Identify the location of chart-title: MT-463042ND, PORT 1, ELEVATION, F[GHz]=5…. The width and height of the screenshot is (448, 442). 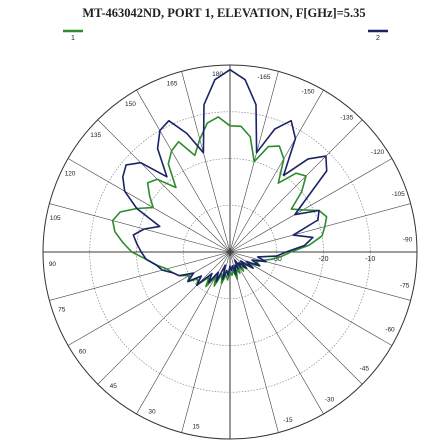
(223, 13).